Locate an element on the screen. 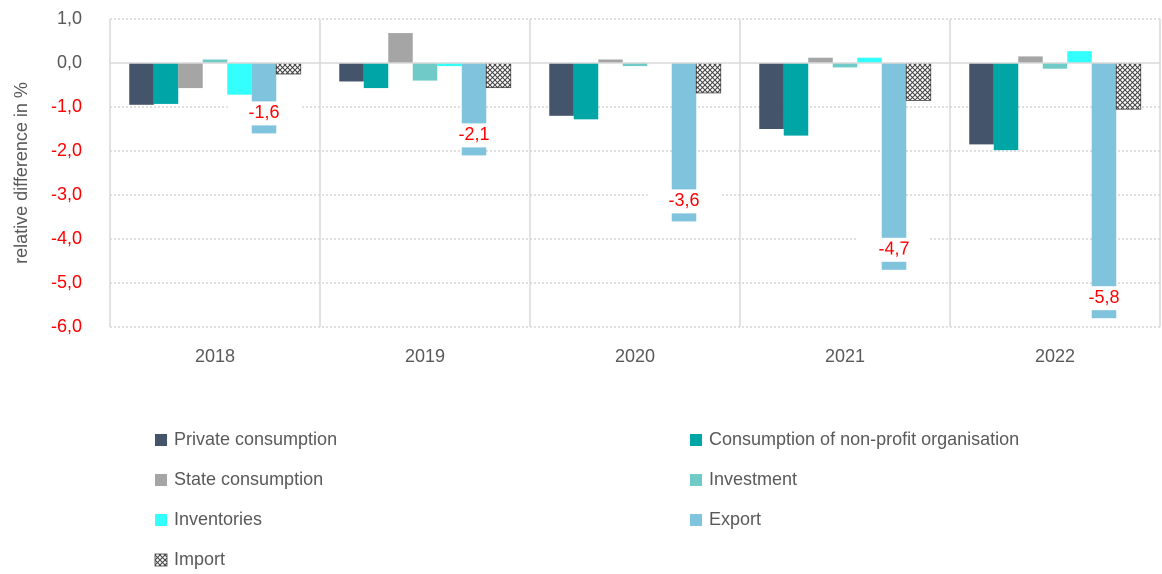  data-label: -3,6 is located at coordinates (683, 200).